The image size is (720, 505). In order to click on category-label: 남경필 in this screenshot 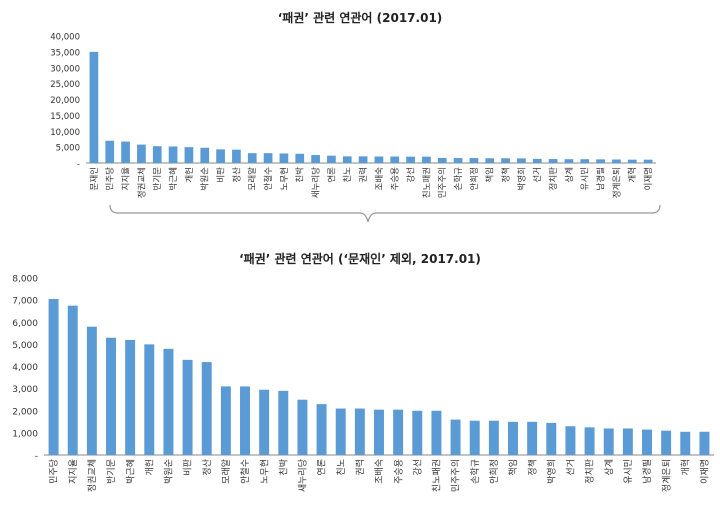, I will do `click(601, 178)`.